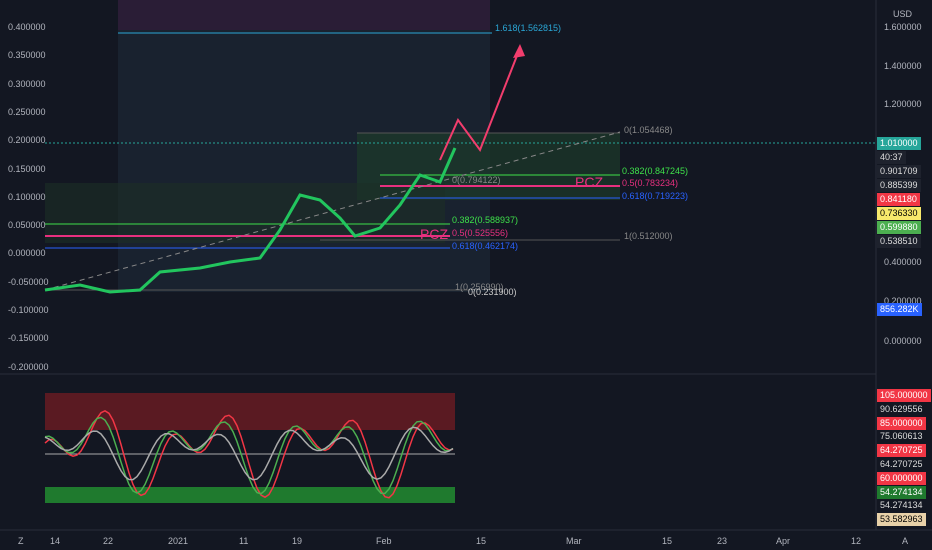  What do you see at coordinates (250, 495) in the screenshot?
I see `oversold-band` at bounding box center [250, 495].